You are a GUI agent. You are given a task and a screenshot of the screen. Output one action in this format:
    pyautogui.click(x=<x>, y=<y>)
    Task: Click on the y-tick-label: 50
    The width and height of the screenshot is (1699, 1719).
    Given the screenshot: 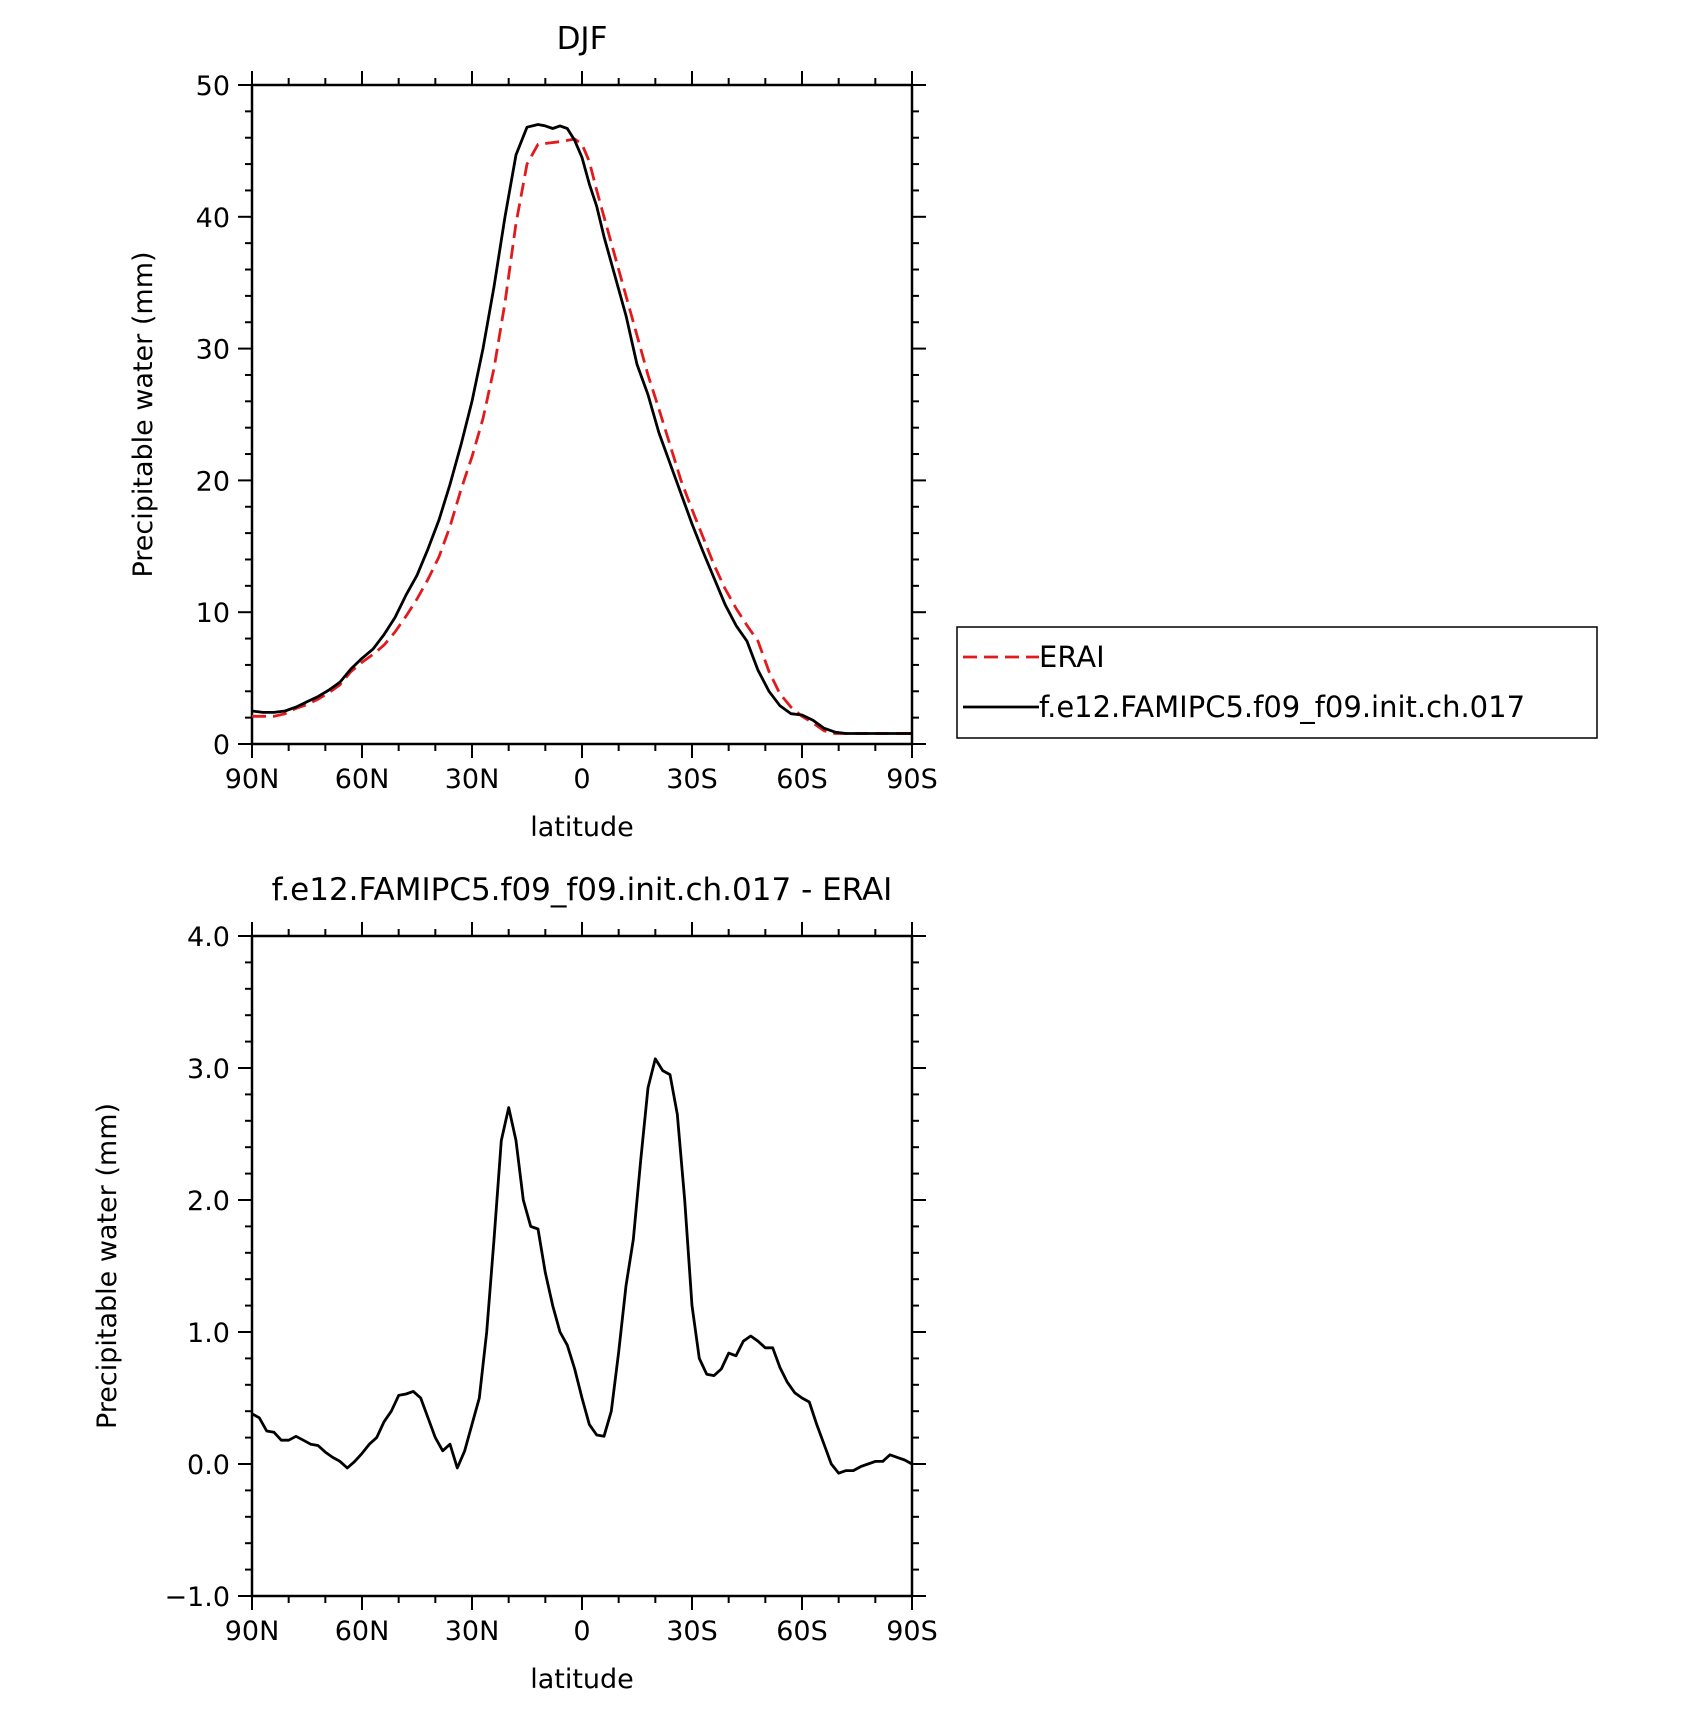 What is the action you would take?
    pyautogui.click(x=213, y=86)
    